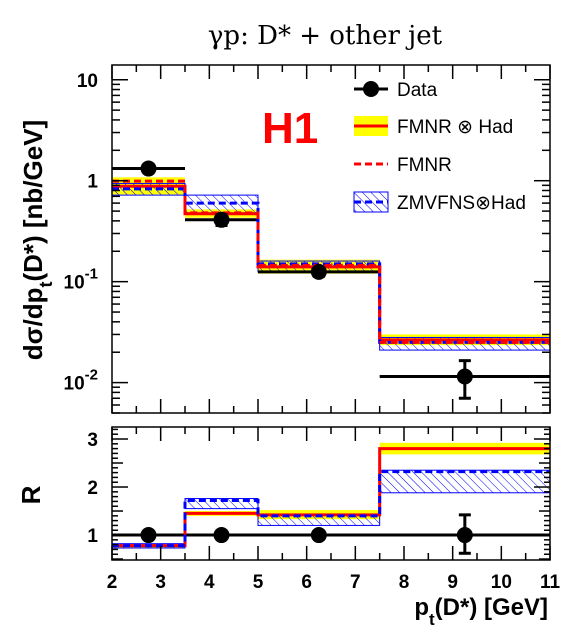 This screenshot has height=639, width=567. What do you see at coordinates (461, 203) in the screenshot?
I see `legend-label-3: ZMVFNS⊗Had` at bounding box center [461, 203].